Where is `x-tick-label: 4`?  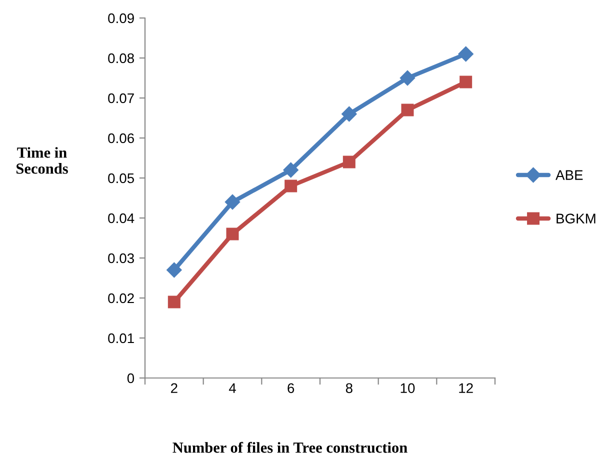
x-tick-label: 4 is located at coordinates (232, 388).